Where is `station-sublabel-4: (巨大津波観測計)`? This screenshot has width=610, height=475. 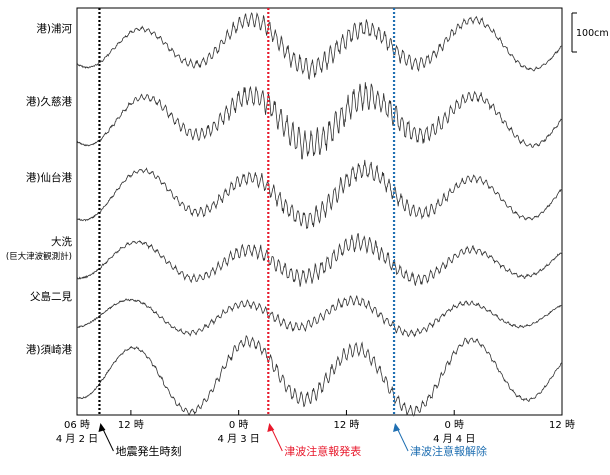
station-sublabel-4: (巨大津波観測計) is located at coordinates (39, 256).